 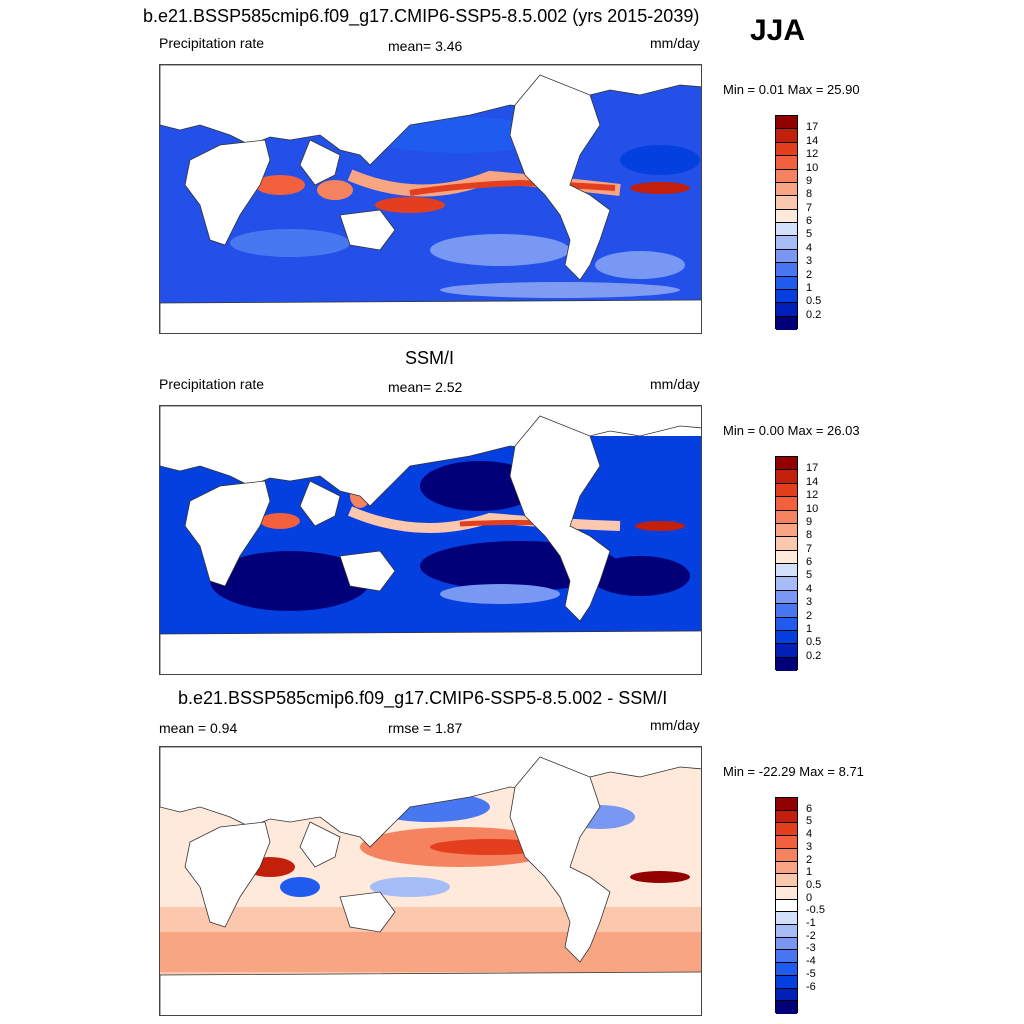 What do you see at coordinates (430, 540) in the screenshot?
I see `panel2-map` at bounding box center [430, 540].